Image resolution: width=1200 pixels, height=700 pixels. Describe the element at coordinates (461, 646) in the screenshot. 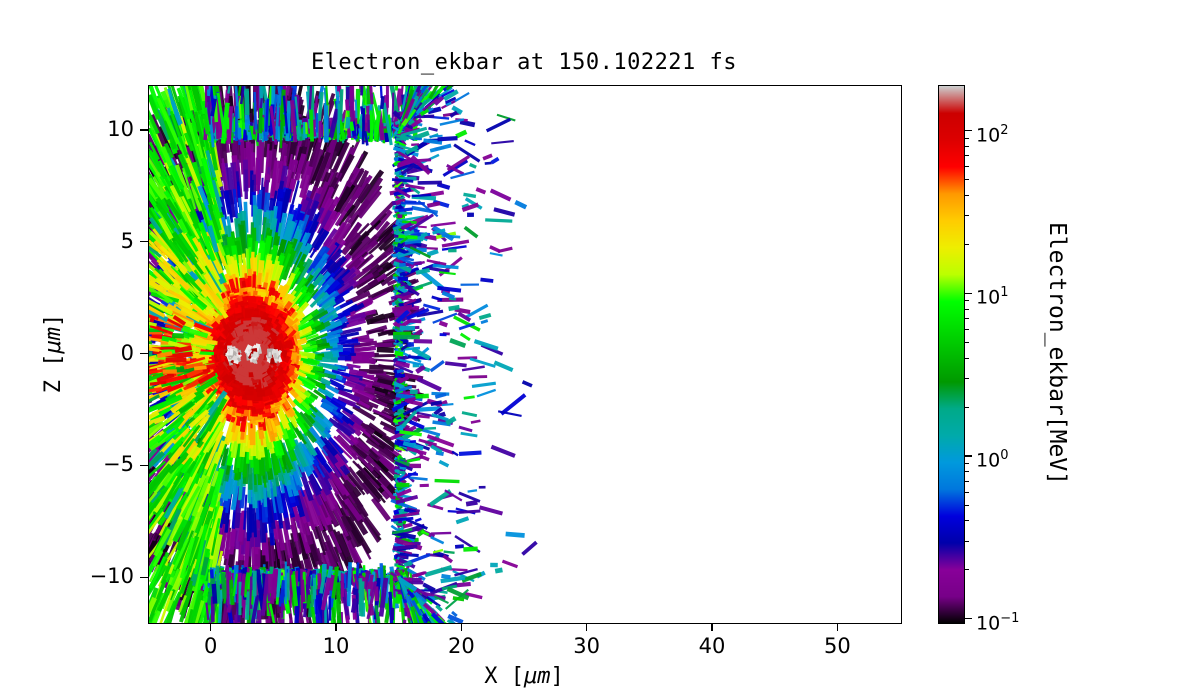

I see `x-tick-label: 20` at that location.